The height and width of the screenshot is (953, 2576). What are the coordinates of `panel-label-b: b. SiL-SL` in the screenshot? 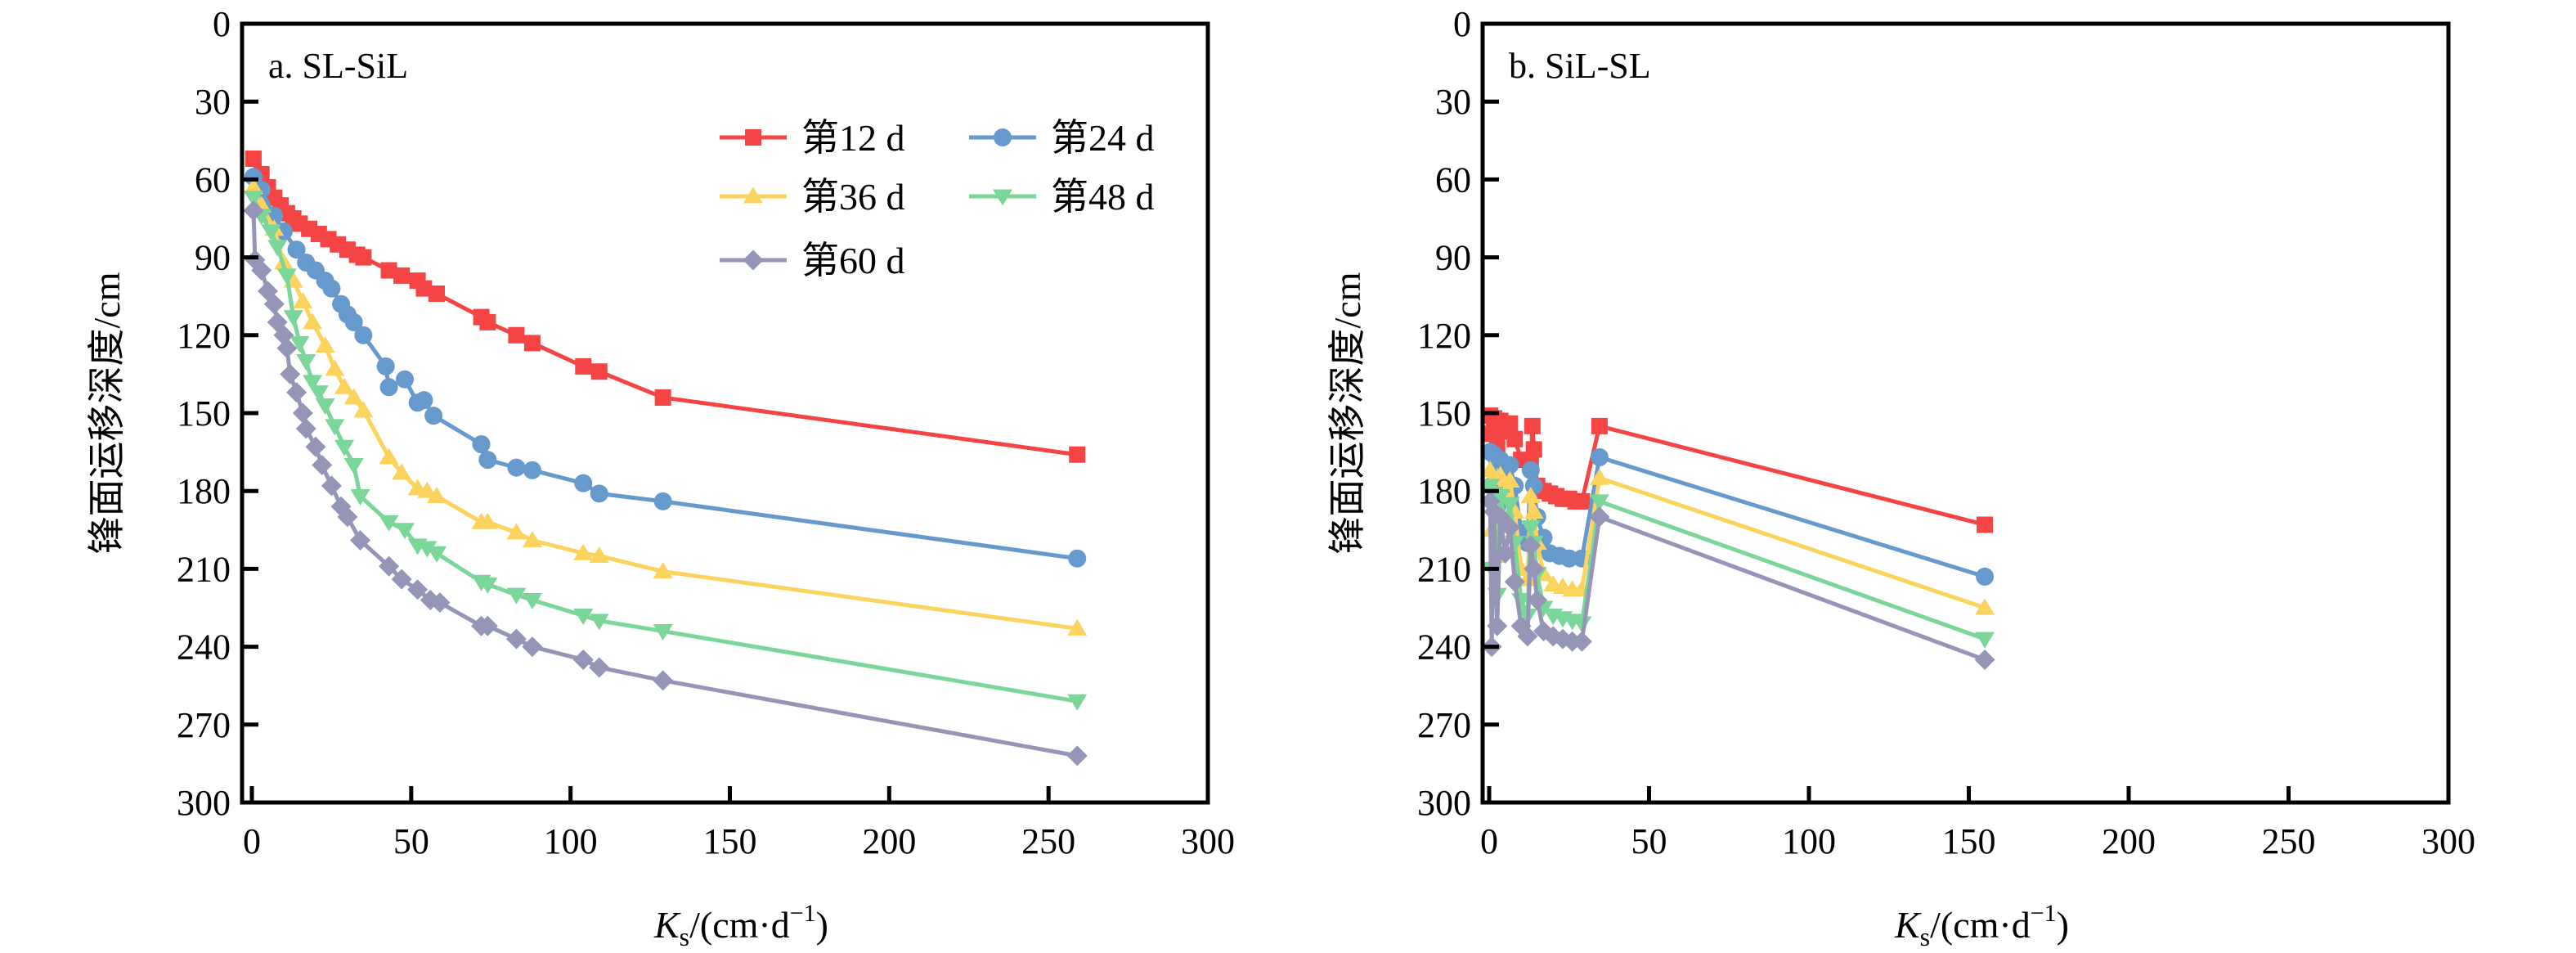 It's located at (1580, 66).